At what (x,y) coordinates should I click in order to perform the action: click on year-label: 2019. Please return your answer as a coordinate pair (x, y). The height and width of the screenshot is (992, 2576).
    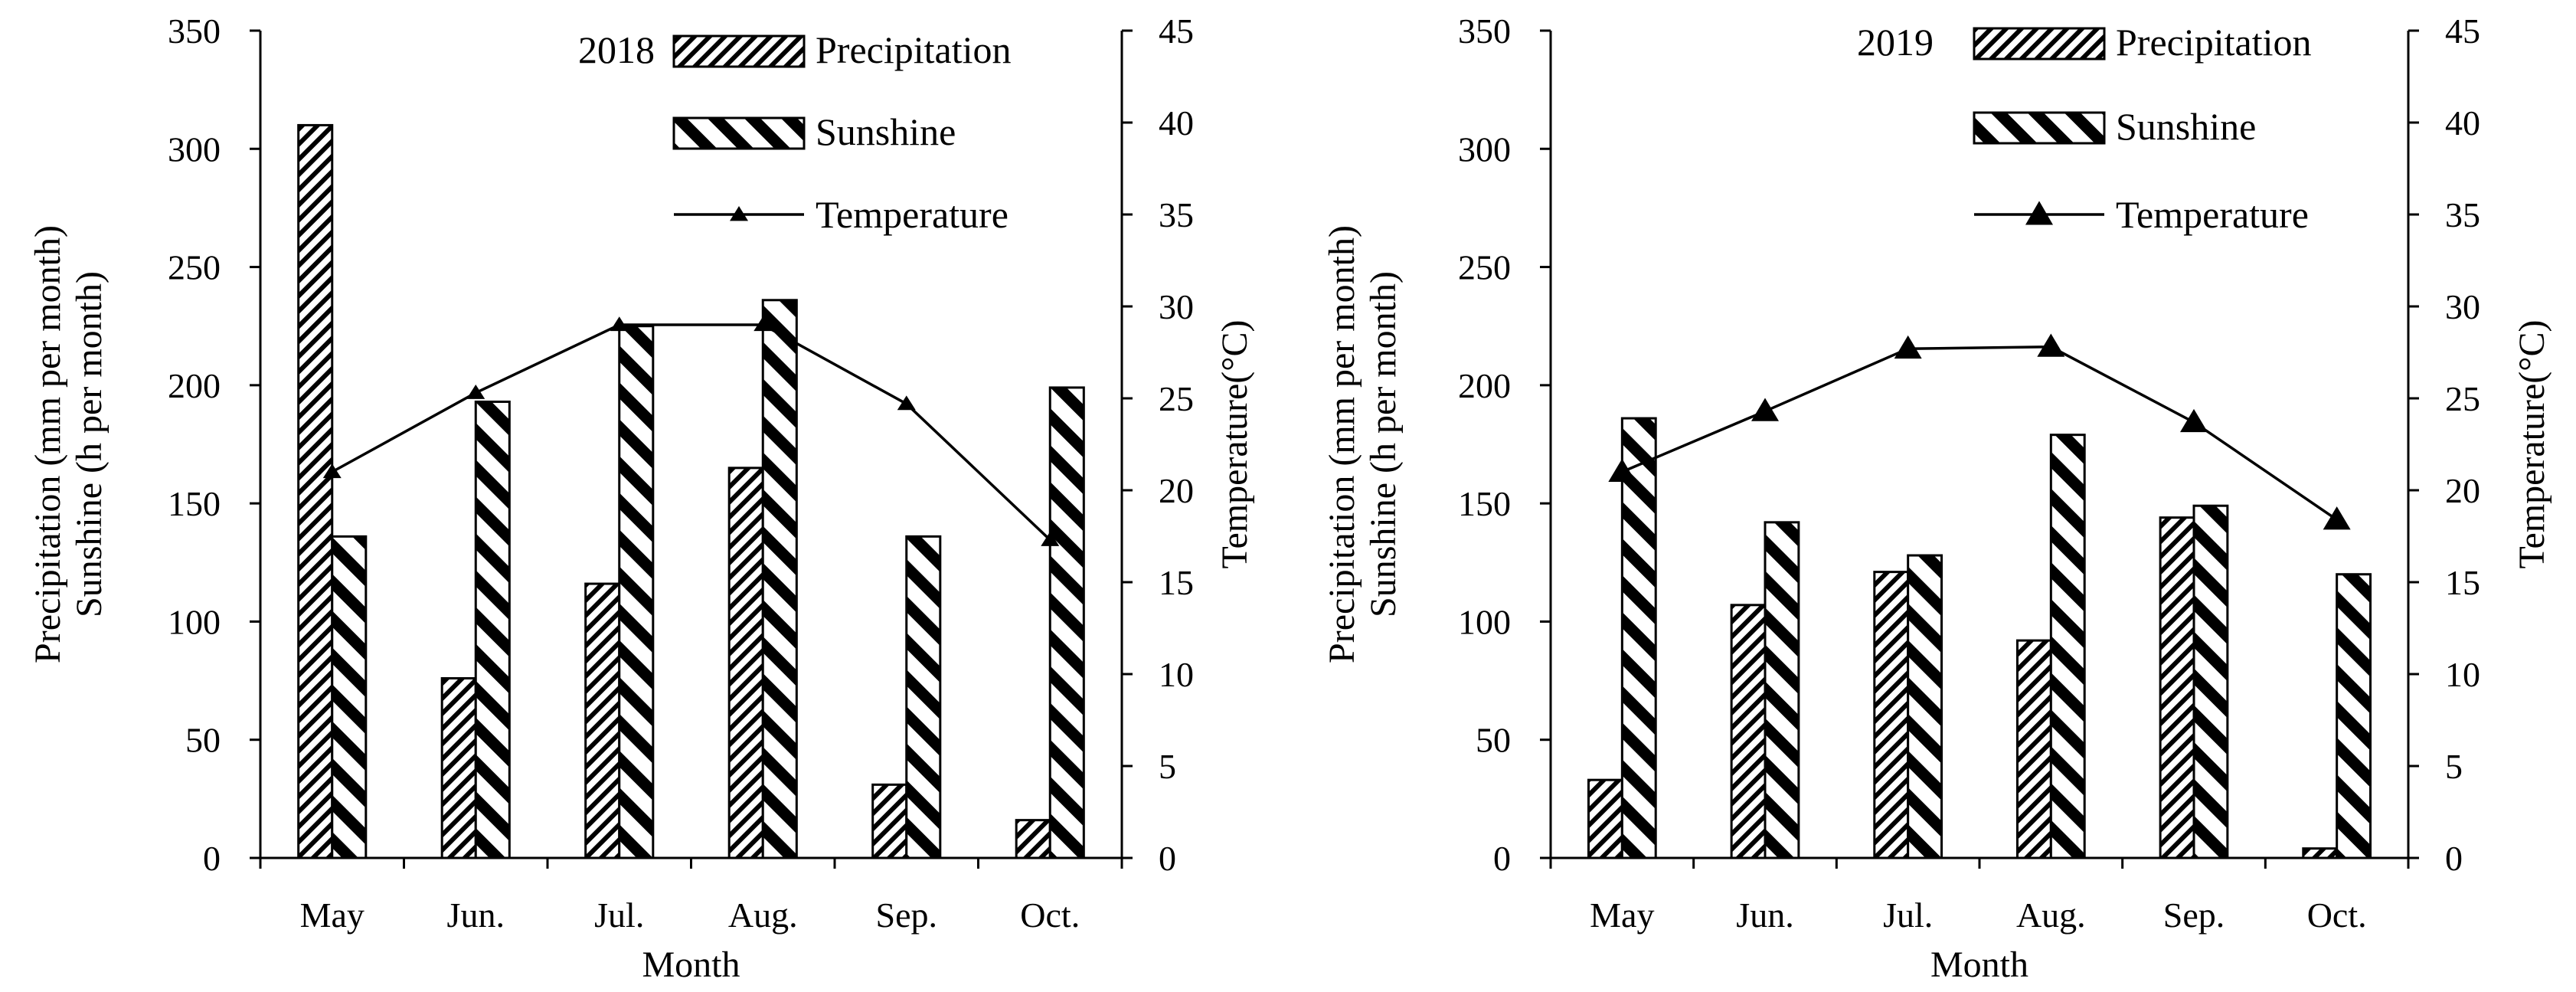
    Looking at the image, I should click on (1895, 42).